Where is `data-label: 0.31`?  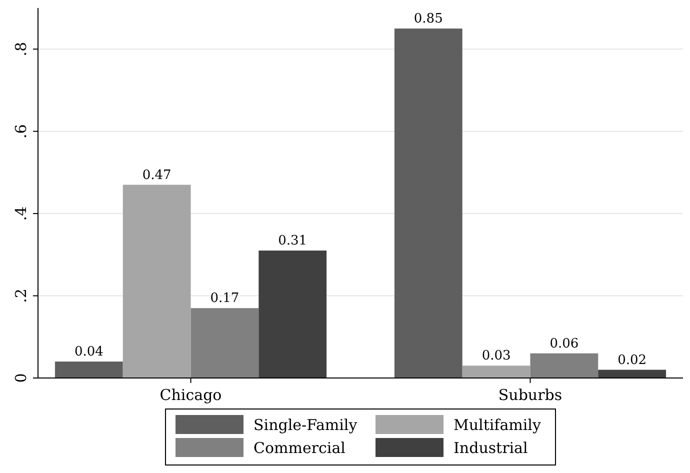 data-label: 0.31 is located at coordinates (293, 241).